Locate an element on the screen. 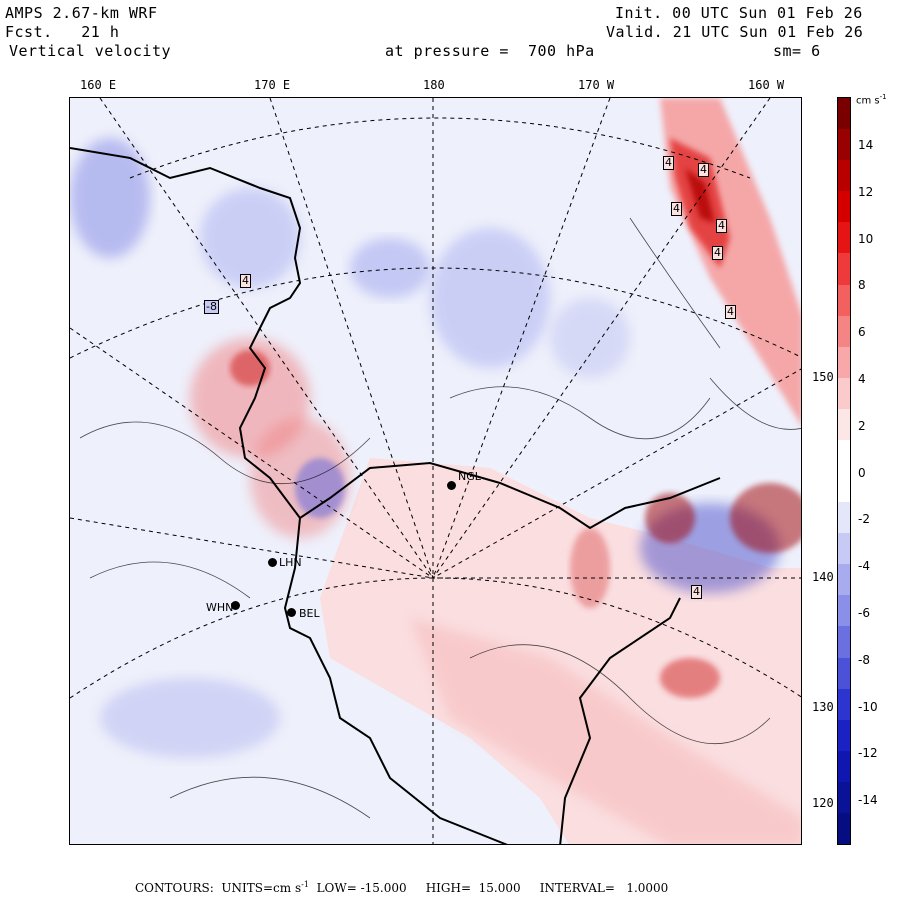 The image size is (900, 900). init-time: Init. 00 UTC Sun 01 Feb 26 is located at coordinates (739, 13).